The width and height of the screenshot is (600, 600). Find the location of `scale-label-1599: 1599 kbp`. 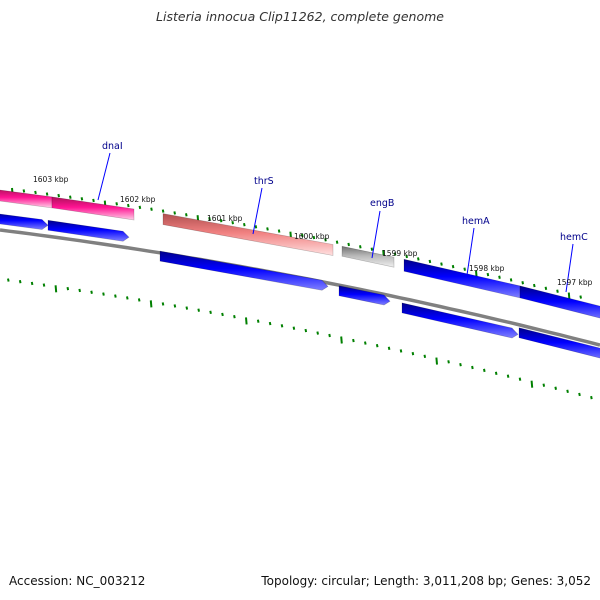

scale-label-1599: 1599 kbp is located at coordinates (400, 253).